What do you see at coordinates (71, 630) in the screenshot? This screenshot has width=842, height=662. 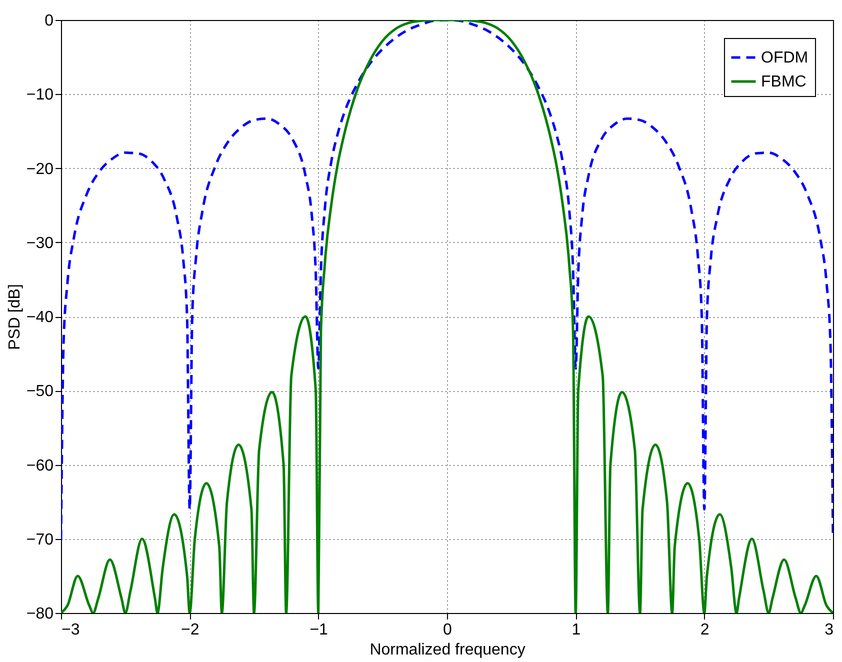 I see `x-tick-label: −3` at bounding box center [71, 630].